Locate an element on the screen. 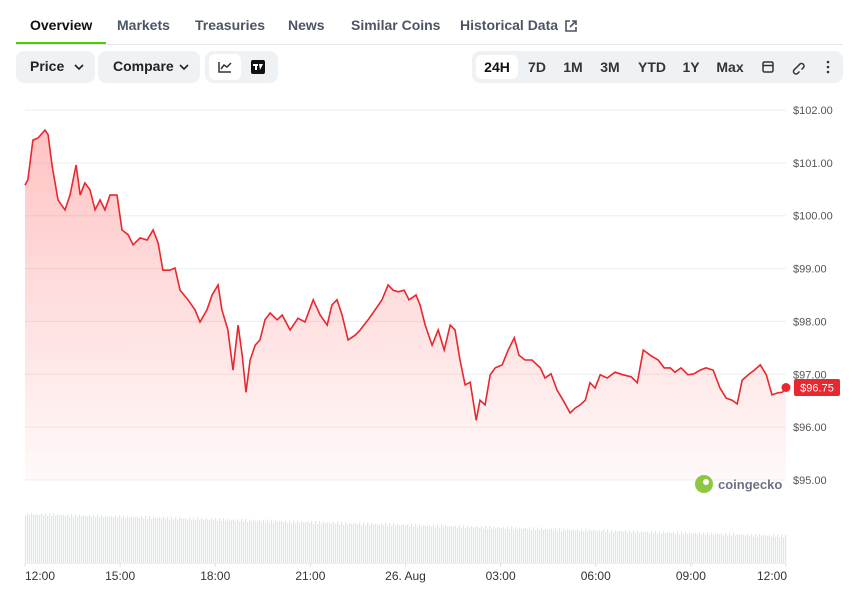  tab: Similar Coins is located at coordinates (396, 25).